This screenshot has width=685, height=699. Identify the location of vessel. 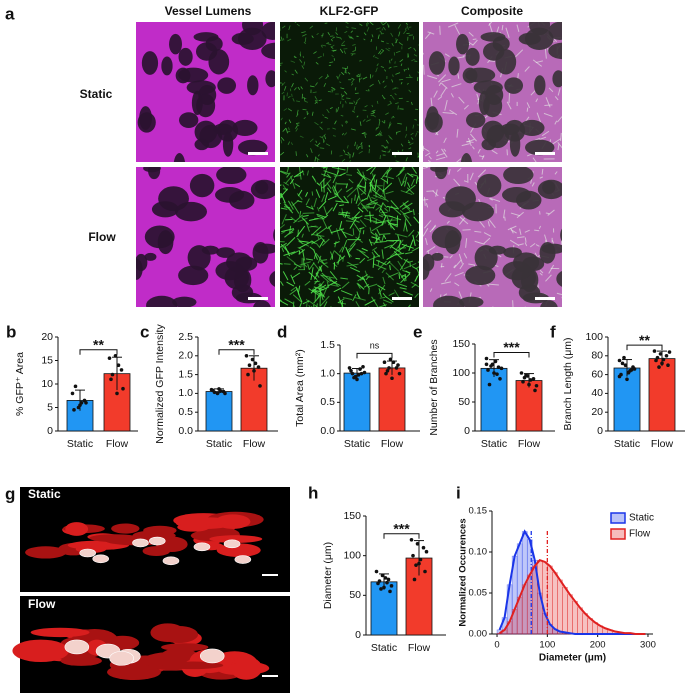
(60, 632).